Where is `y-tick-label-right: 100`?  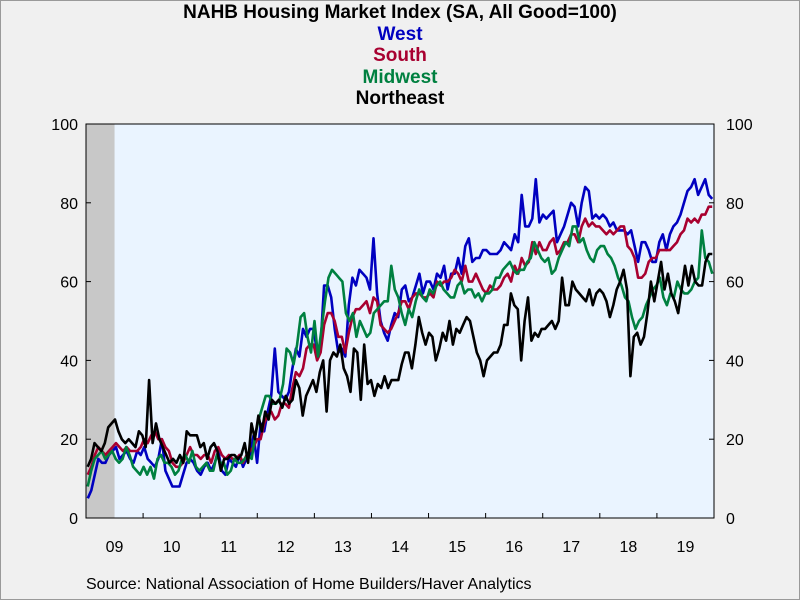 y-tick-label-right: 100 is located at coordinates (739, 125).